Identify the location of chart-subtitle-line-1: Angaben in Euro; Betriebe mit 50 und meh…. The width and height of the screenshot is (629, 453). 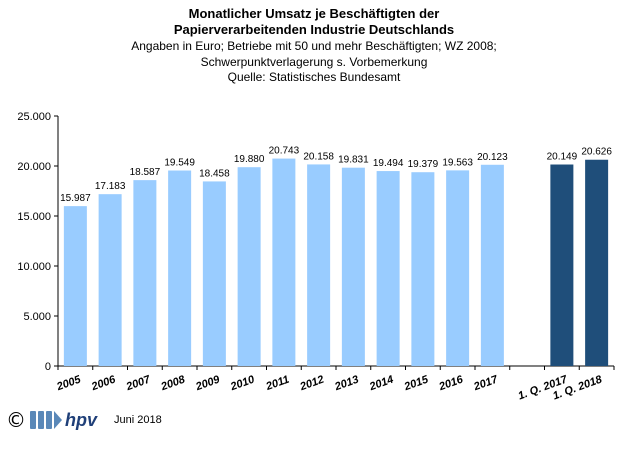
(314, 46).